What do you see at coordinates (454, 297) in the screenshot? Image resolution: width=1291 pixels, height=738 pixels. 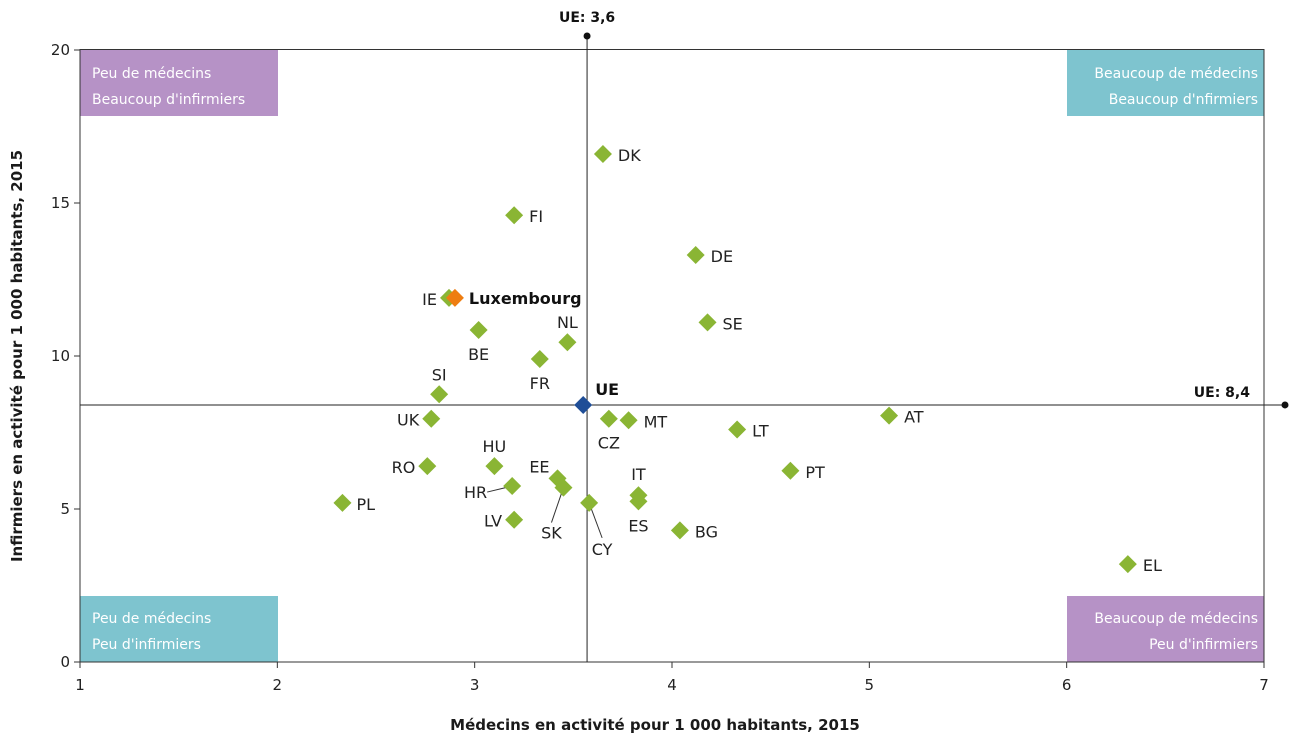 I see `point-luxembourg` at bounding box center [454, 297].